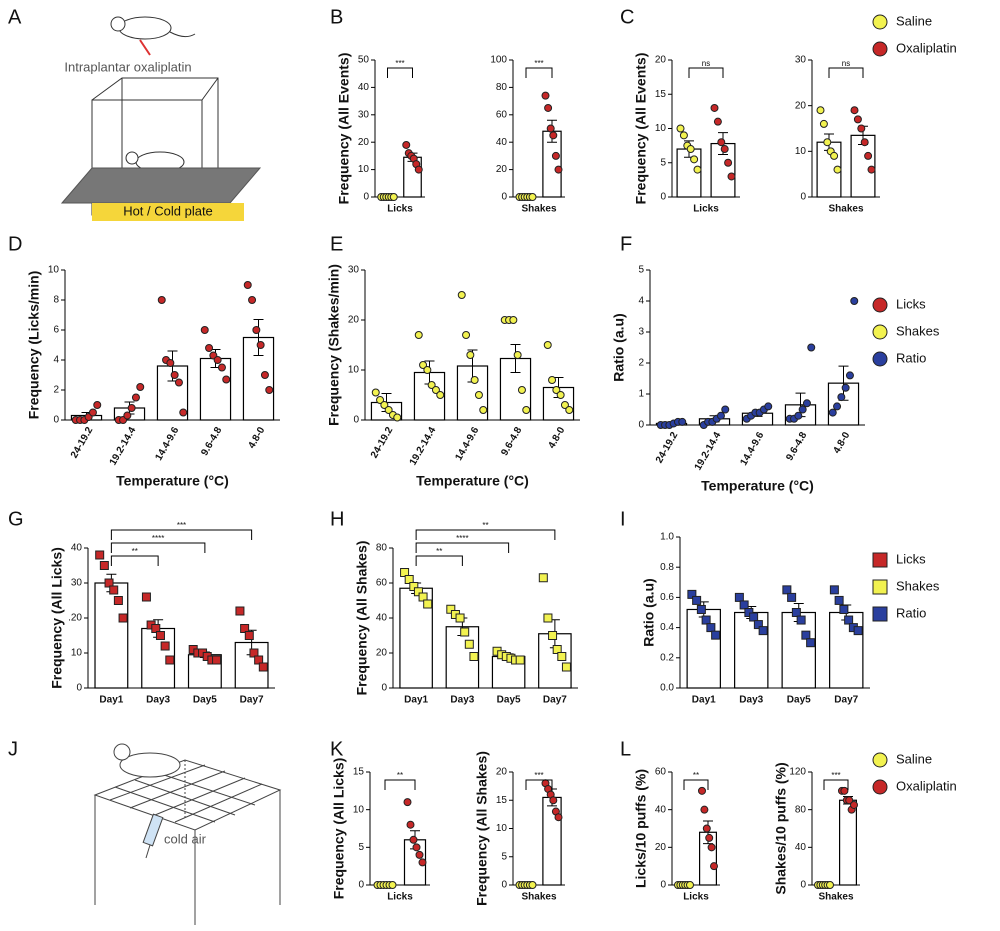  What do you see at coordinates (364, 60) in the screenshot?
I see `y-tick-label: 50` at bounding box center [364, 60].